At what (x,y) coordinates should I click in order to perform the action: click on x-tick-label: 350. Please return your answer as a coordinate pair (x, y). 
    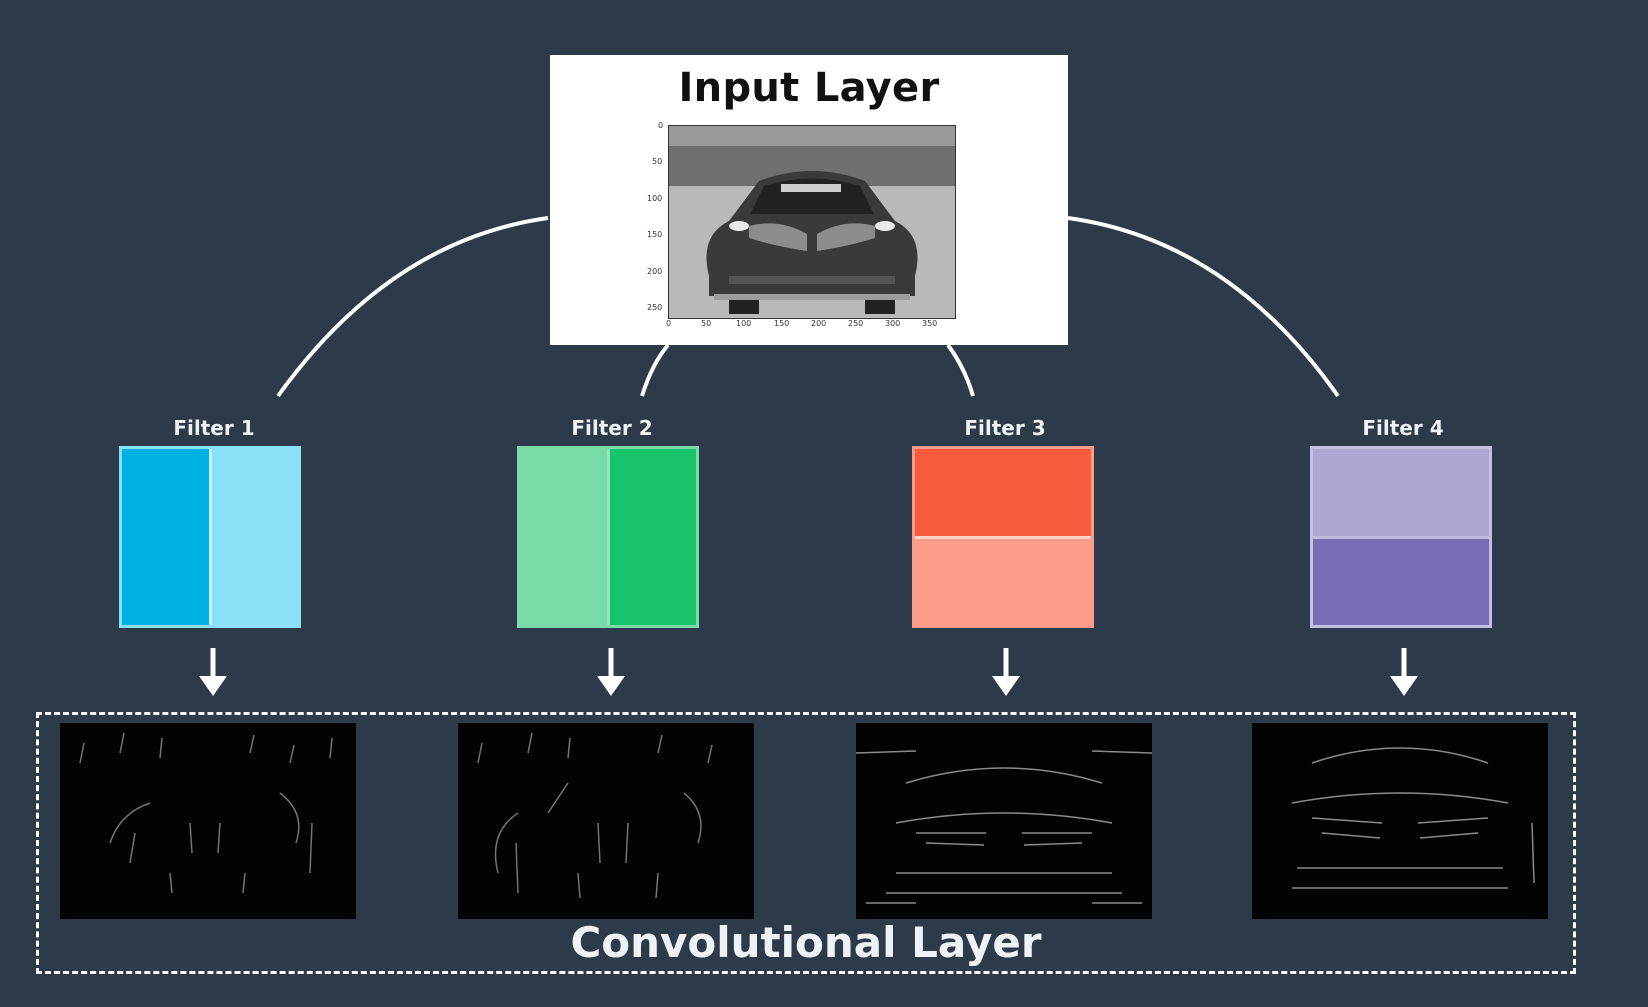
    Looking at the image, I should click on (930, 323).